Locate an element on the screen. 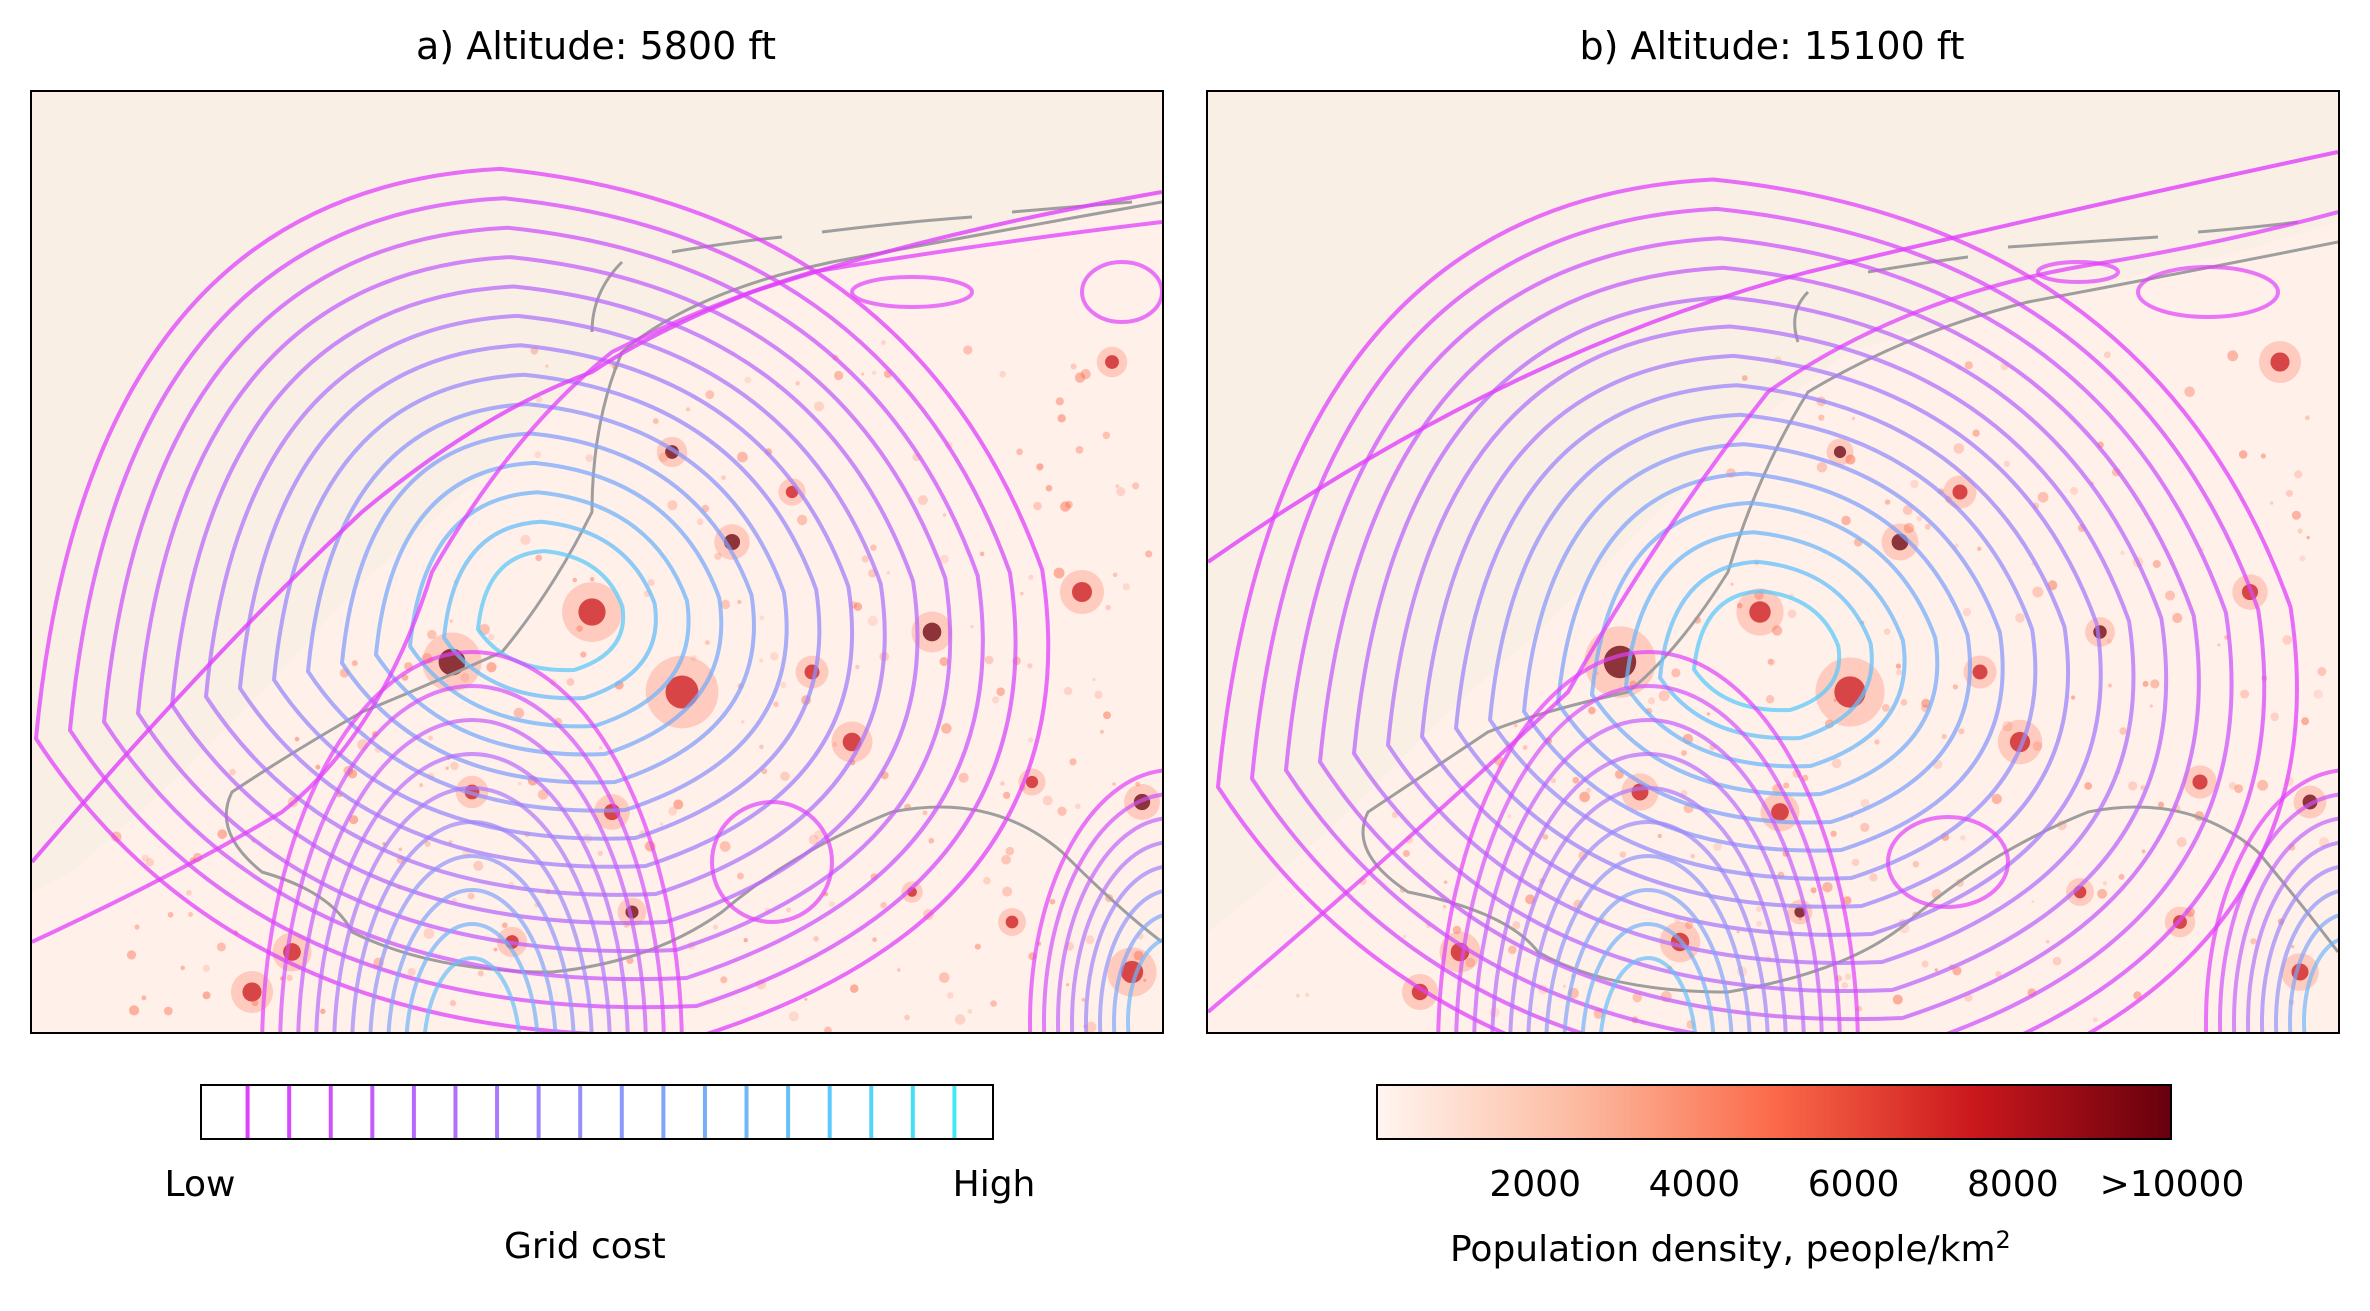  population-density-gradient is located at coordinates (1774, 1112).